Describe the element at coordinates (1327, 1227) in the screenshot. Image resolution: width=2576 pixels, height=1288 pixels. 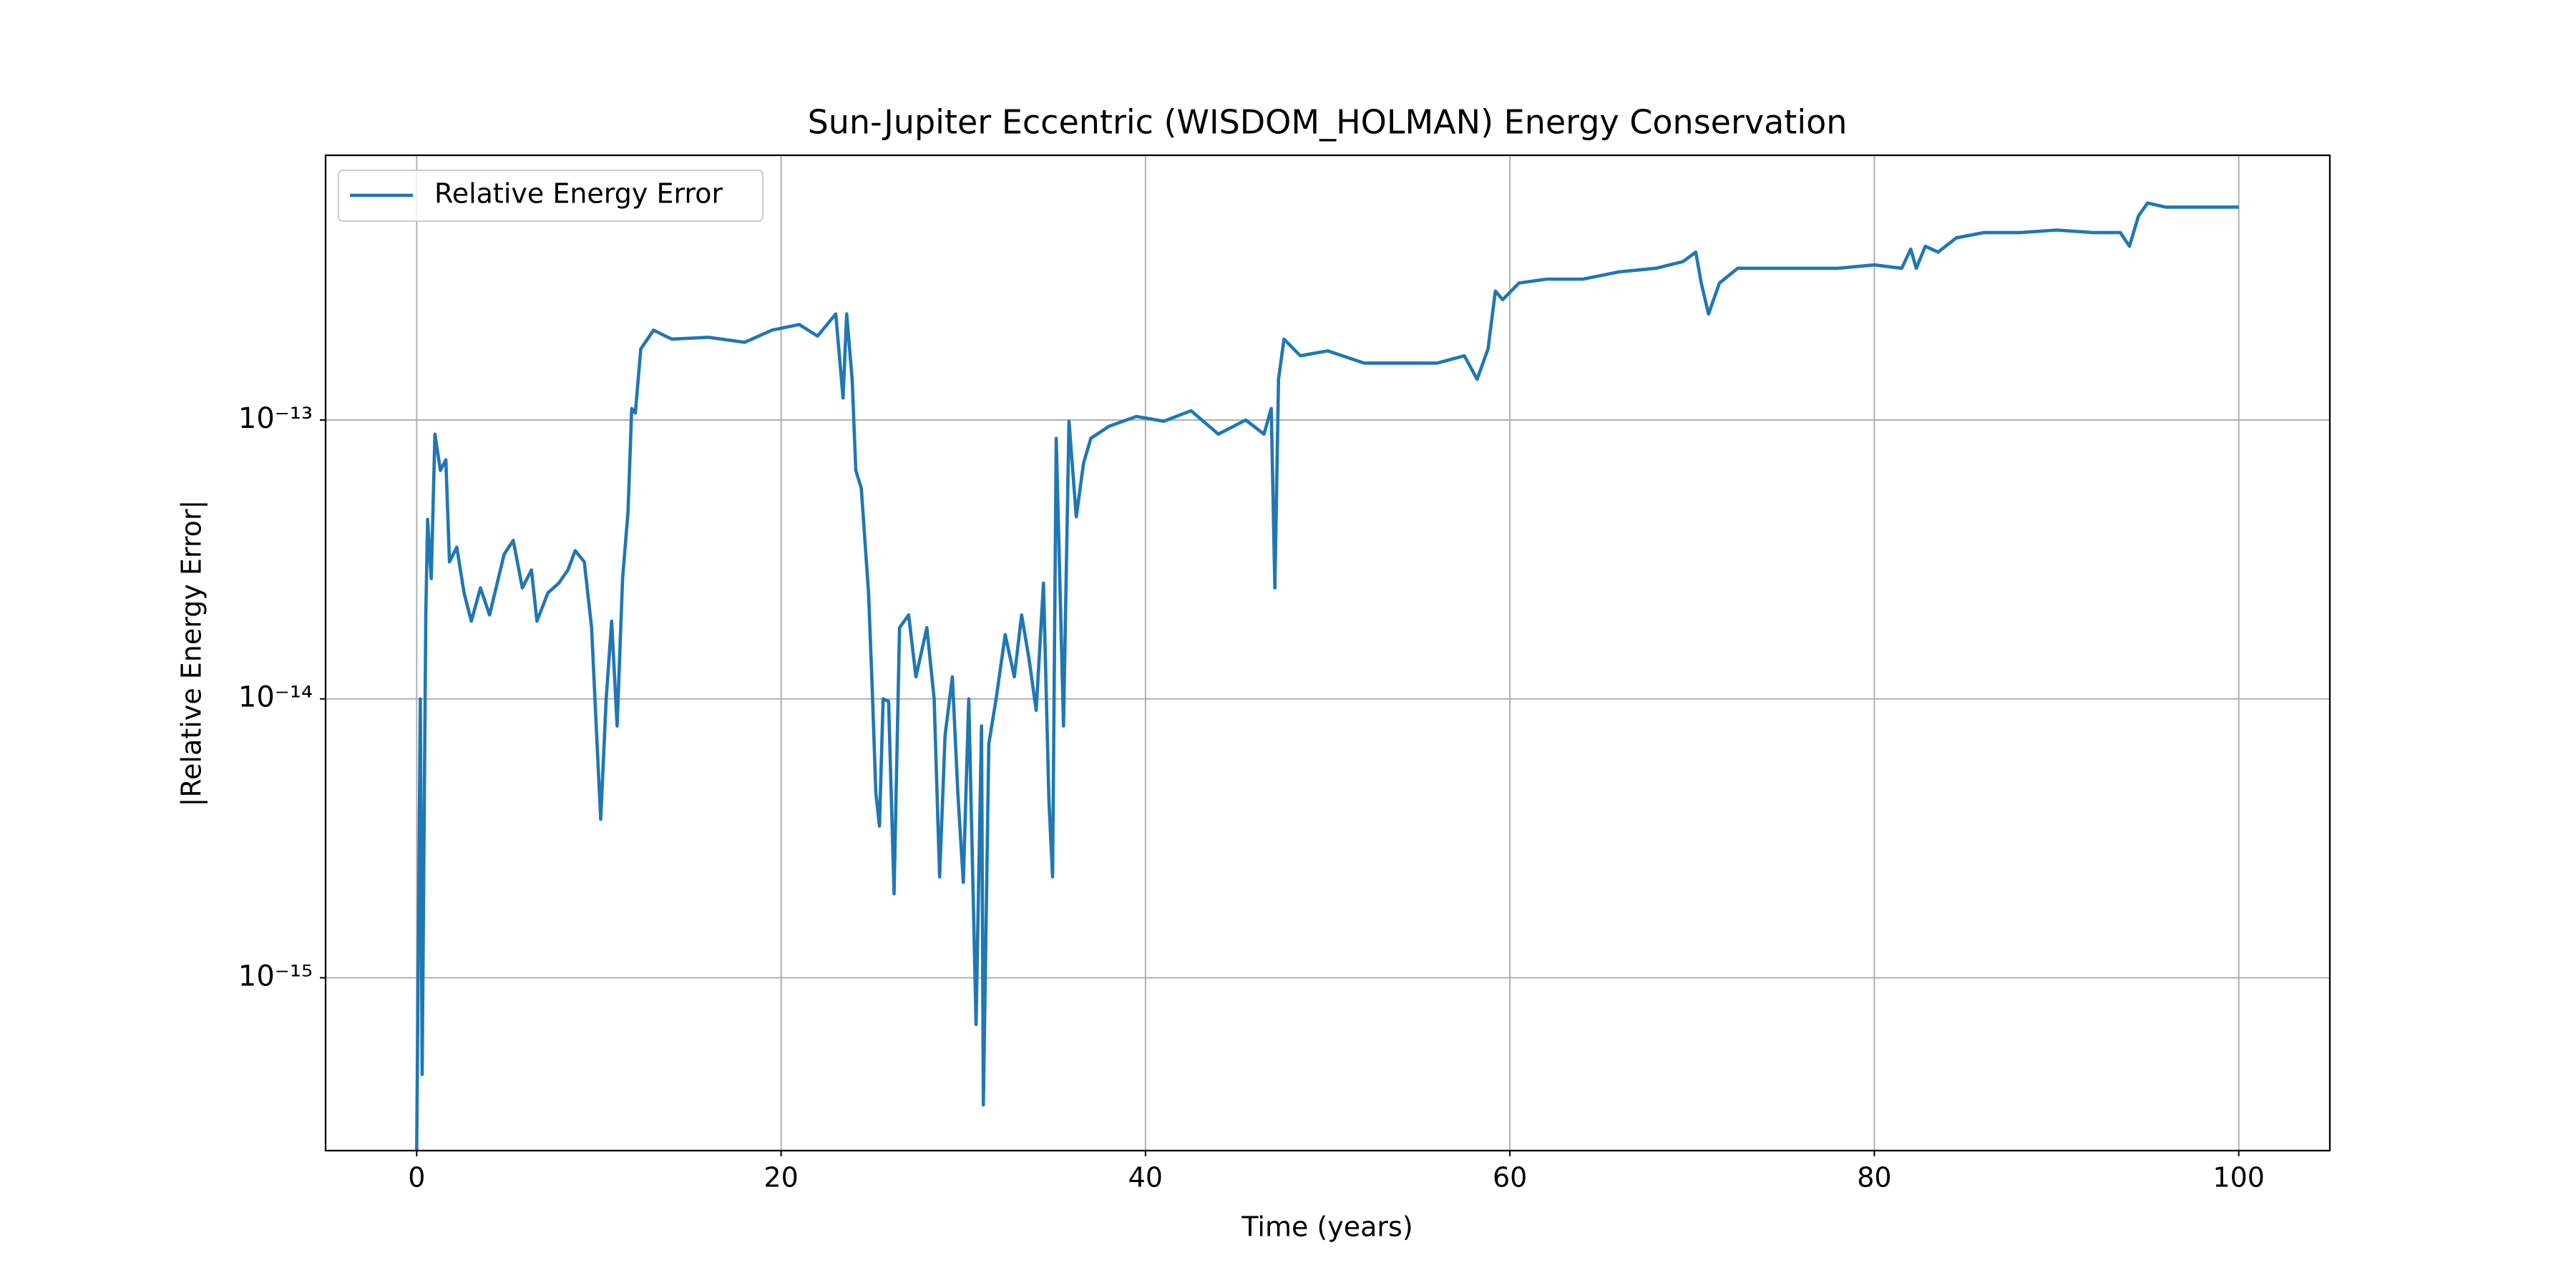
I see `x-axis-label: Time (years)` at that location.